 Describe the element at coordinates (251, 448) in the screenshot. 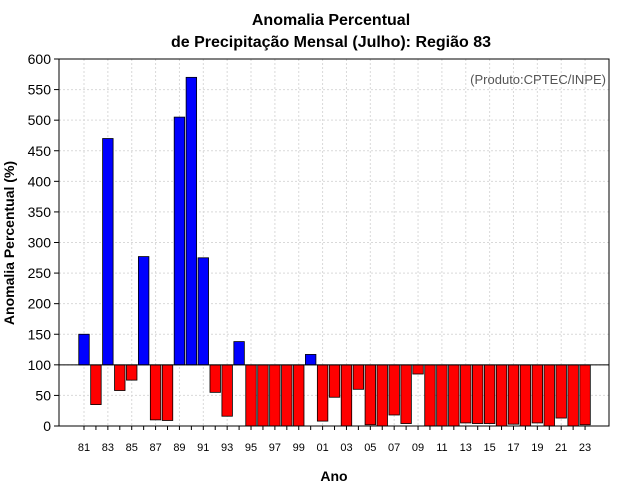

I see `x-tick-label: 95` at that location.